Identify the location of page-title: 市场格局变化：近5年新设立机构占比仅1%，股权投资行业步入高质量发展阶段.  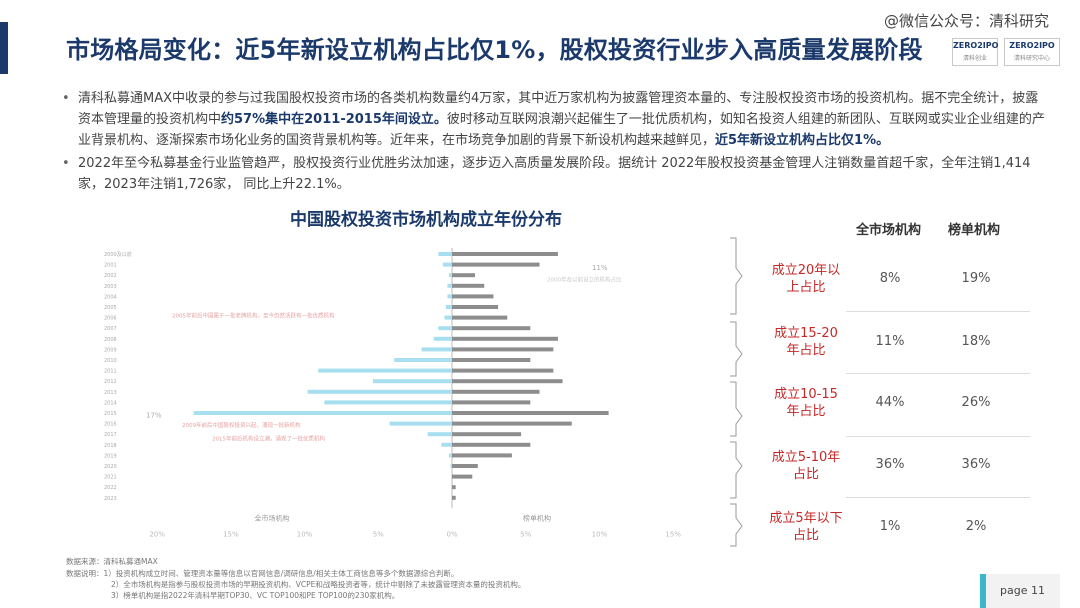
(494, 50).